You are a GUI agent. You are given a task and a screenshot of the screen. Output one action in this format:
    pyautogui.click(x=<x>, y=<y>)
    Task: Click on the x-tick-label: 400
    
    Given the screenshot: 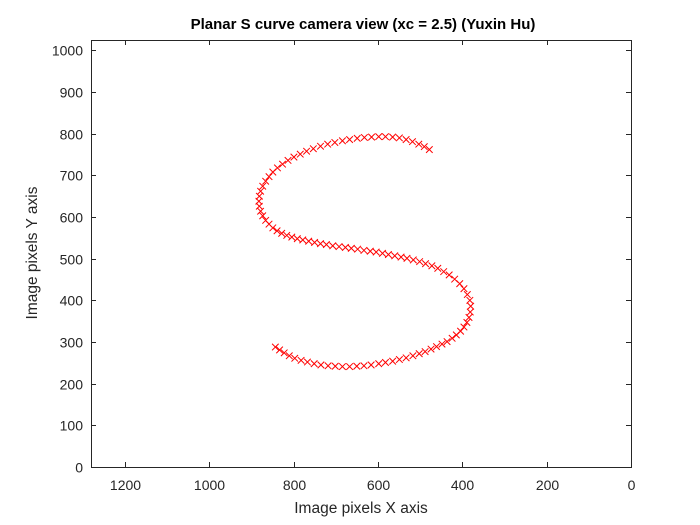 What is the action you would take?
    pyautogui.click(x=463, y=485)
    